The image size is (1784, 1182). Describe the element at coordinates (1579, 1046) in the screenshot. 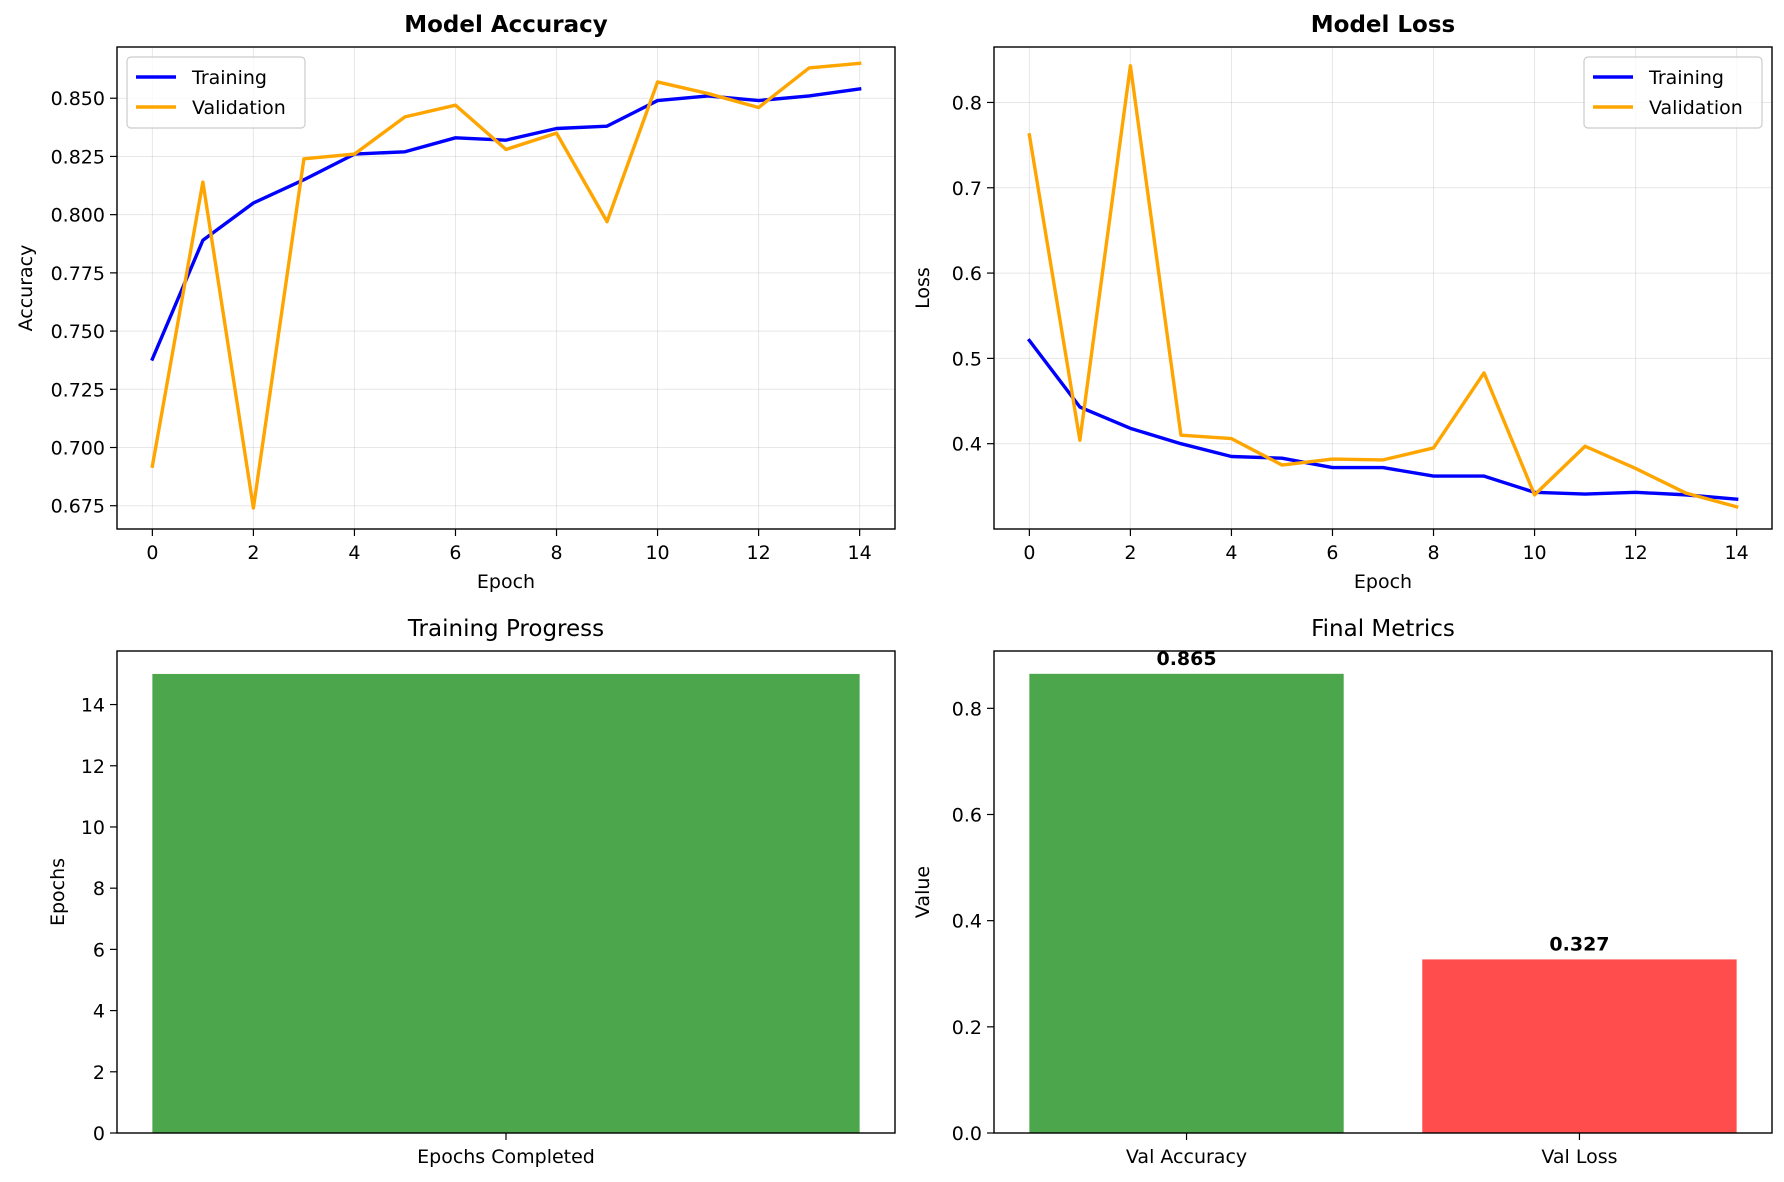

I see `bar-val-loss` at that location.